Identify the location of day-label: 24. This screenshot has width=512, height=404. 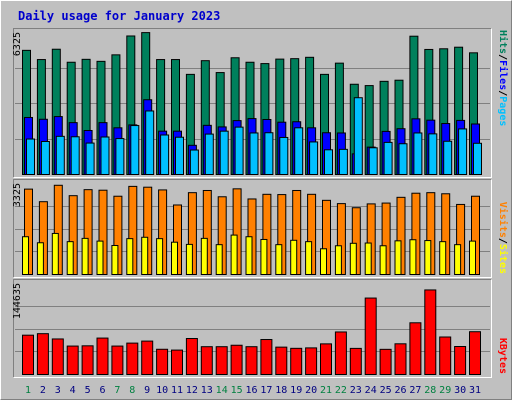
(371, 390).